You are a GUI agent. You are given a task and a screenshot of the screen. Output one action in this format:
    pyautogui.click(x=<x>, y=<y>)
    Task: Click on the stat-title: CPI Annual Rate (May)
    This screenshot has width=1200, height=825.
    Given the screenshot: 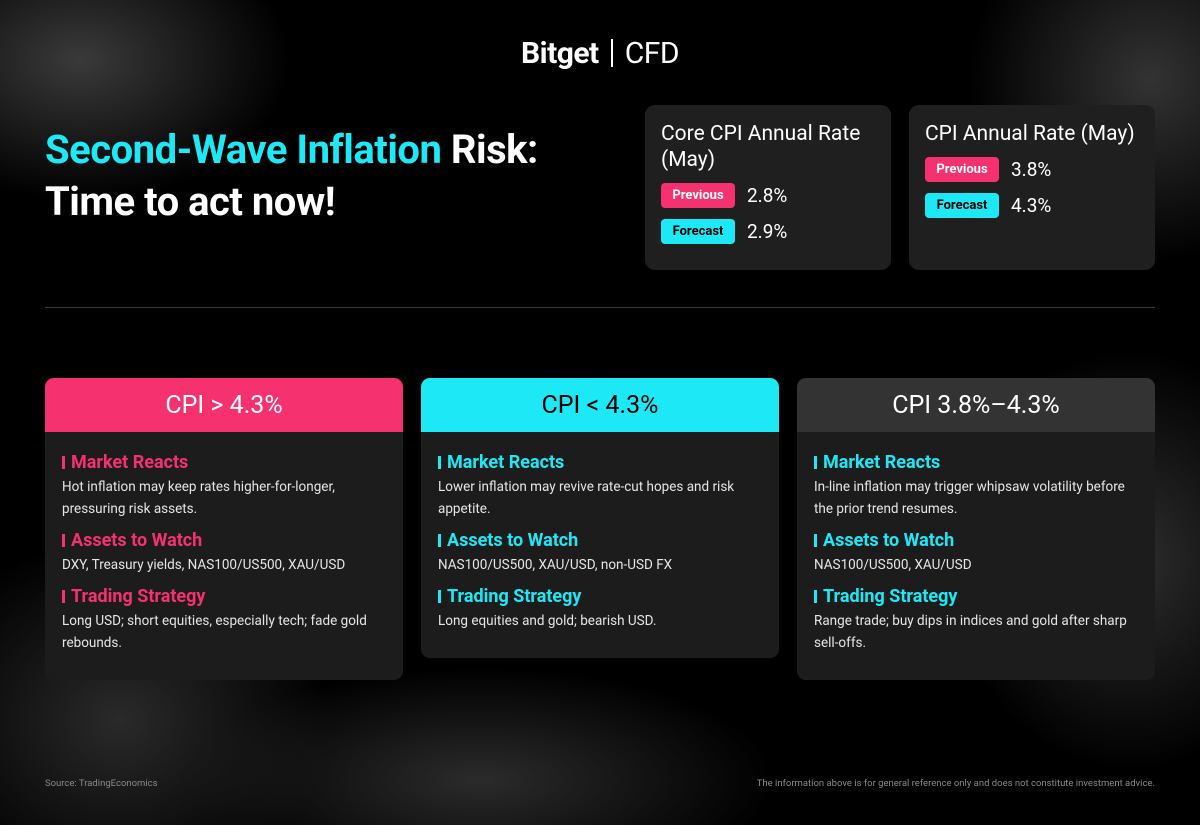 What is the action you would take?
    pyautogui.click(x=1030, y=134)
    